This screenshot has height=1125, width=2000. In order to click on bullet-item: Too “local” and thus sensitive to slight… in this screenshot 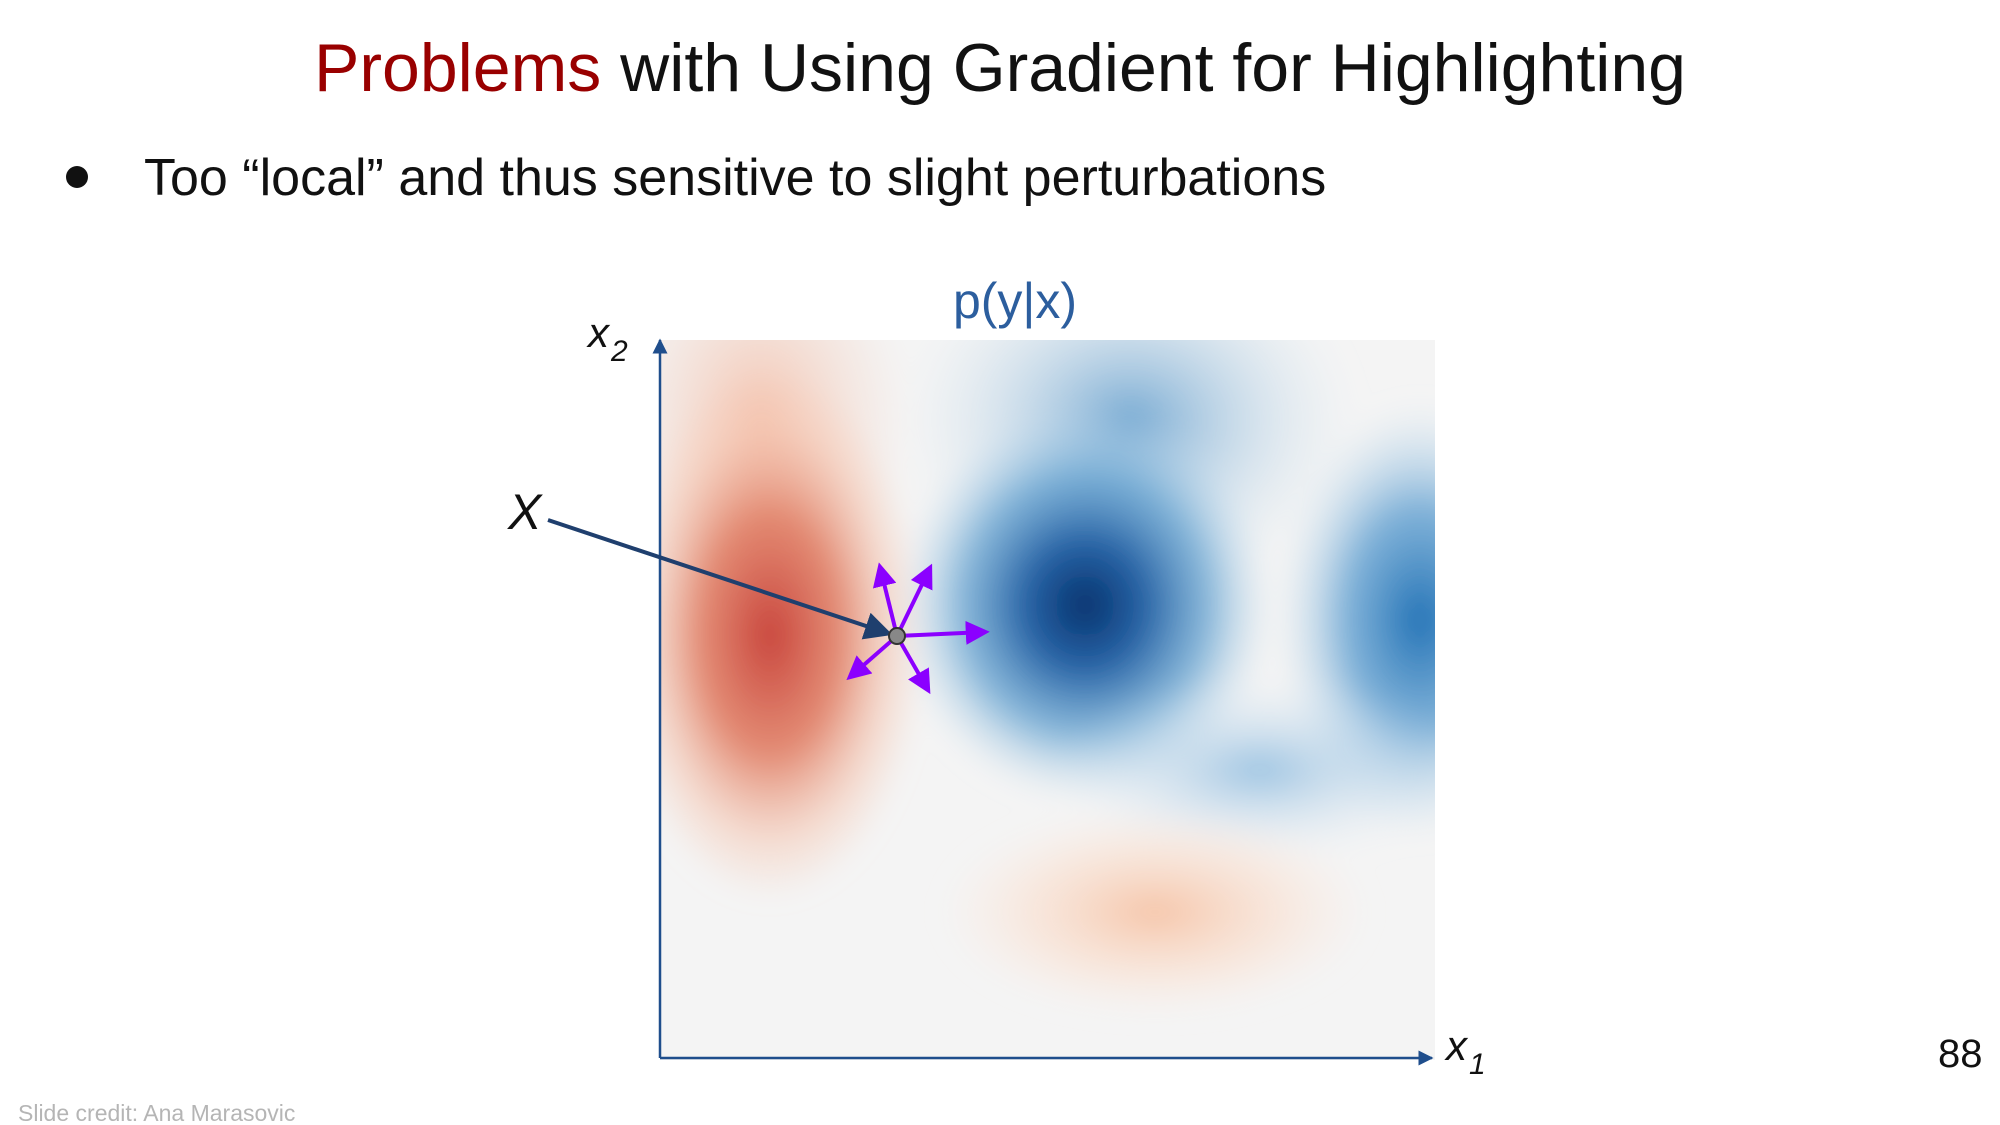, I will do `click(696, 178)`.